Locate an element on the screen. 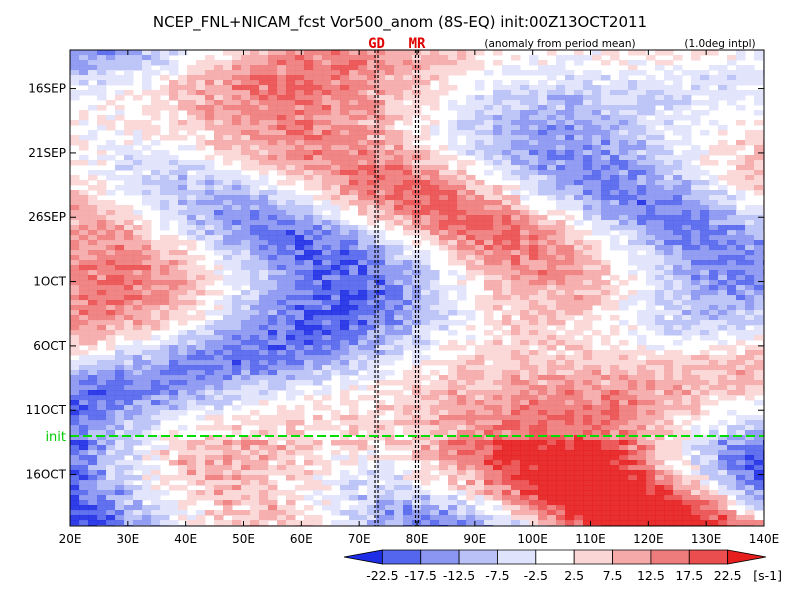  init-label: init is located at coordinates (55, 437).